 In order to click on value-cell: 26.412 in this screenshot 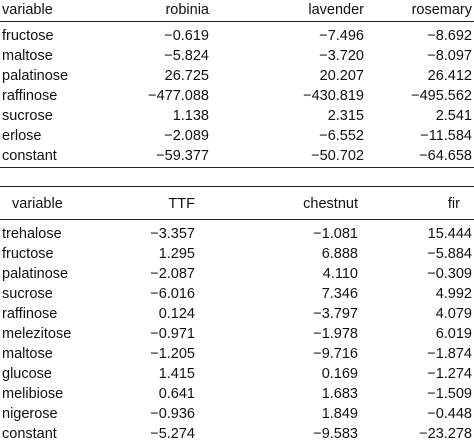, I will do `click(449, 76)`.